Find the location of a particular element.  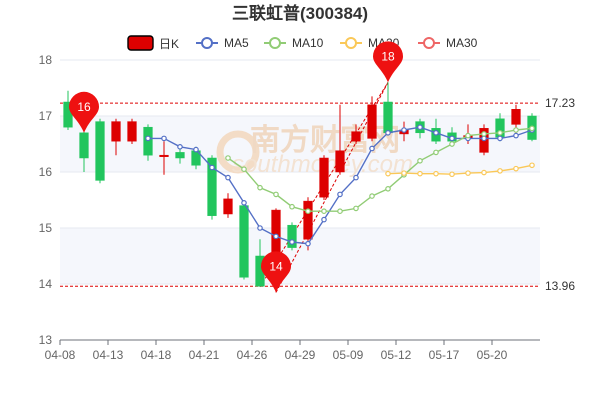

legend-label: 日K is located at coordinates (169, 44).